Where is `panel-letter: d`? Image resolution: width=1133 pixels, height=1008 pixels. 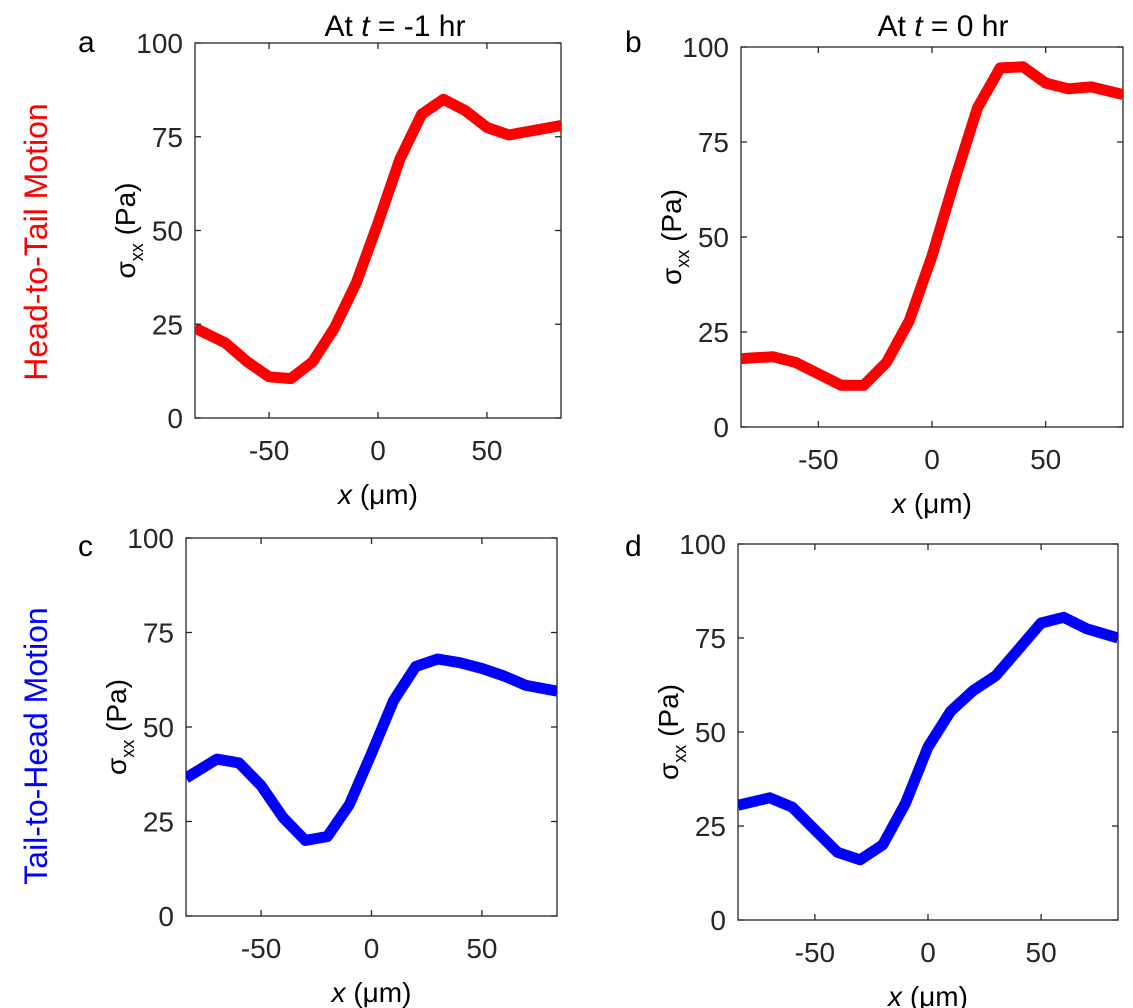
panel-letter: d is located at coordinates (633, 546).